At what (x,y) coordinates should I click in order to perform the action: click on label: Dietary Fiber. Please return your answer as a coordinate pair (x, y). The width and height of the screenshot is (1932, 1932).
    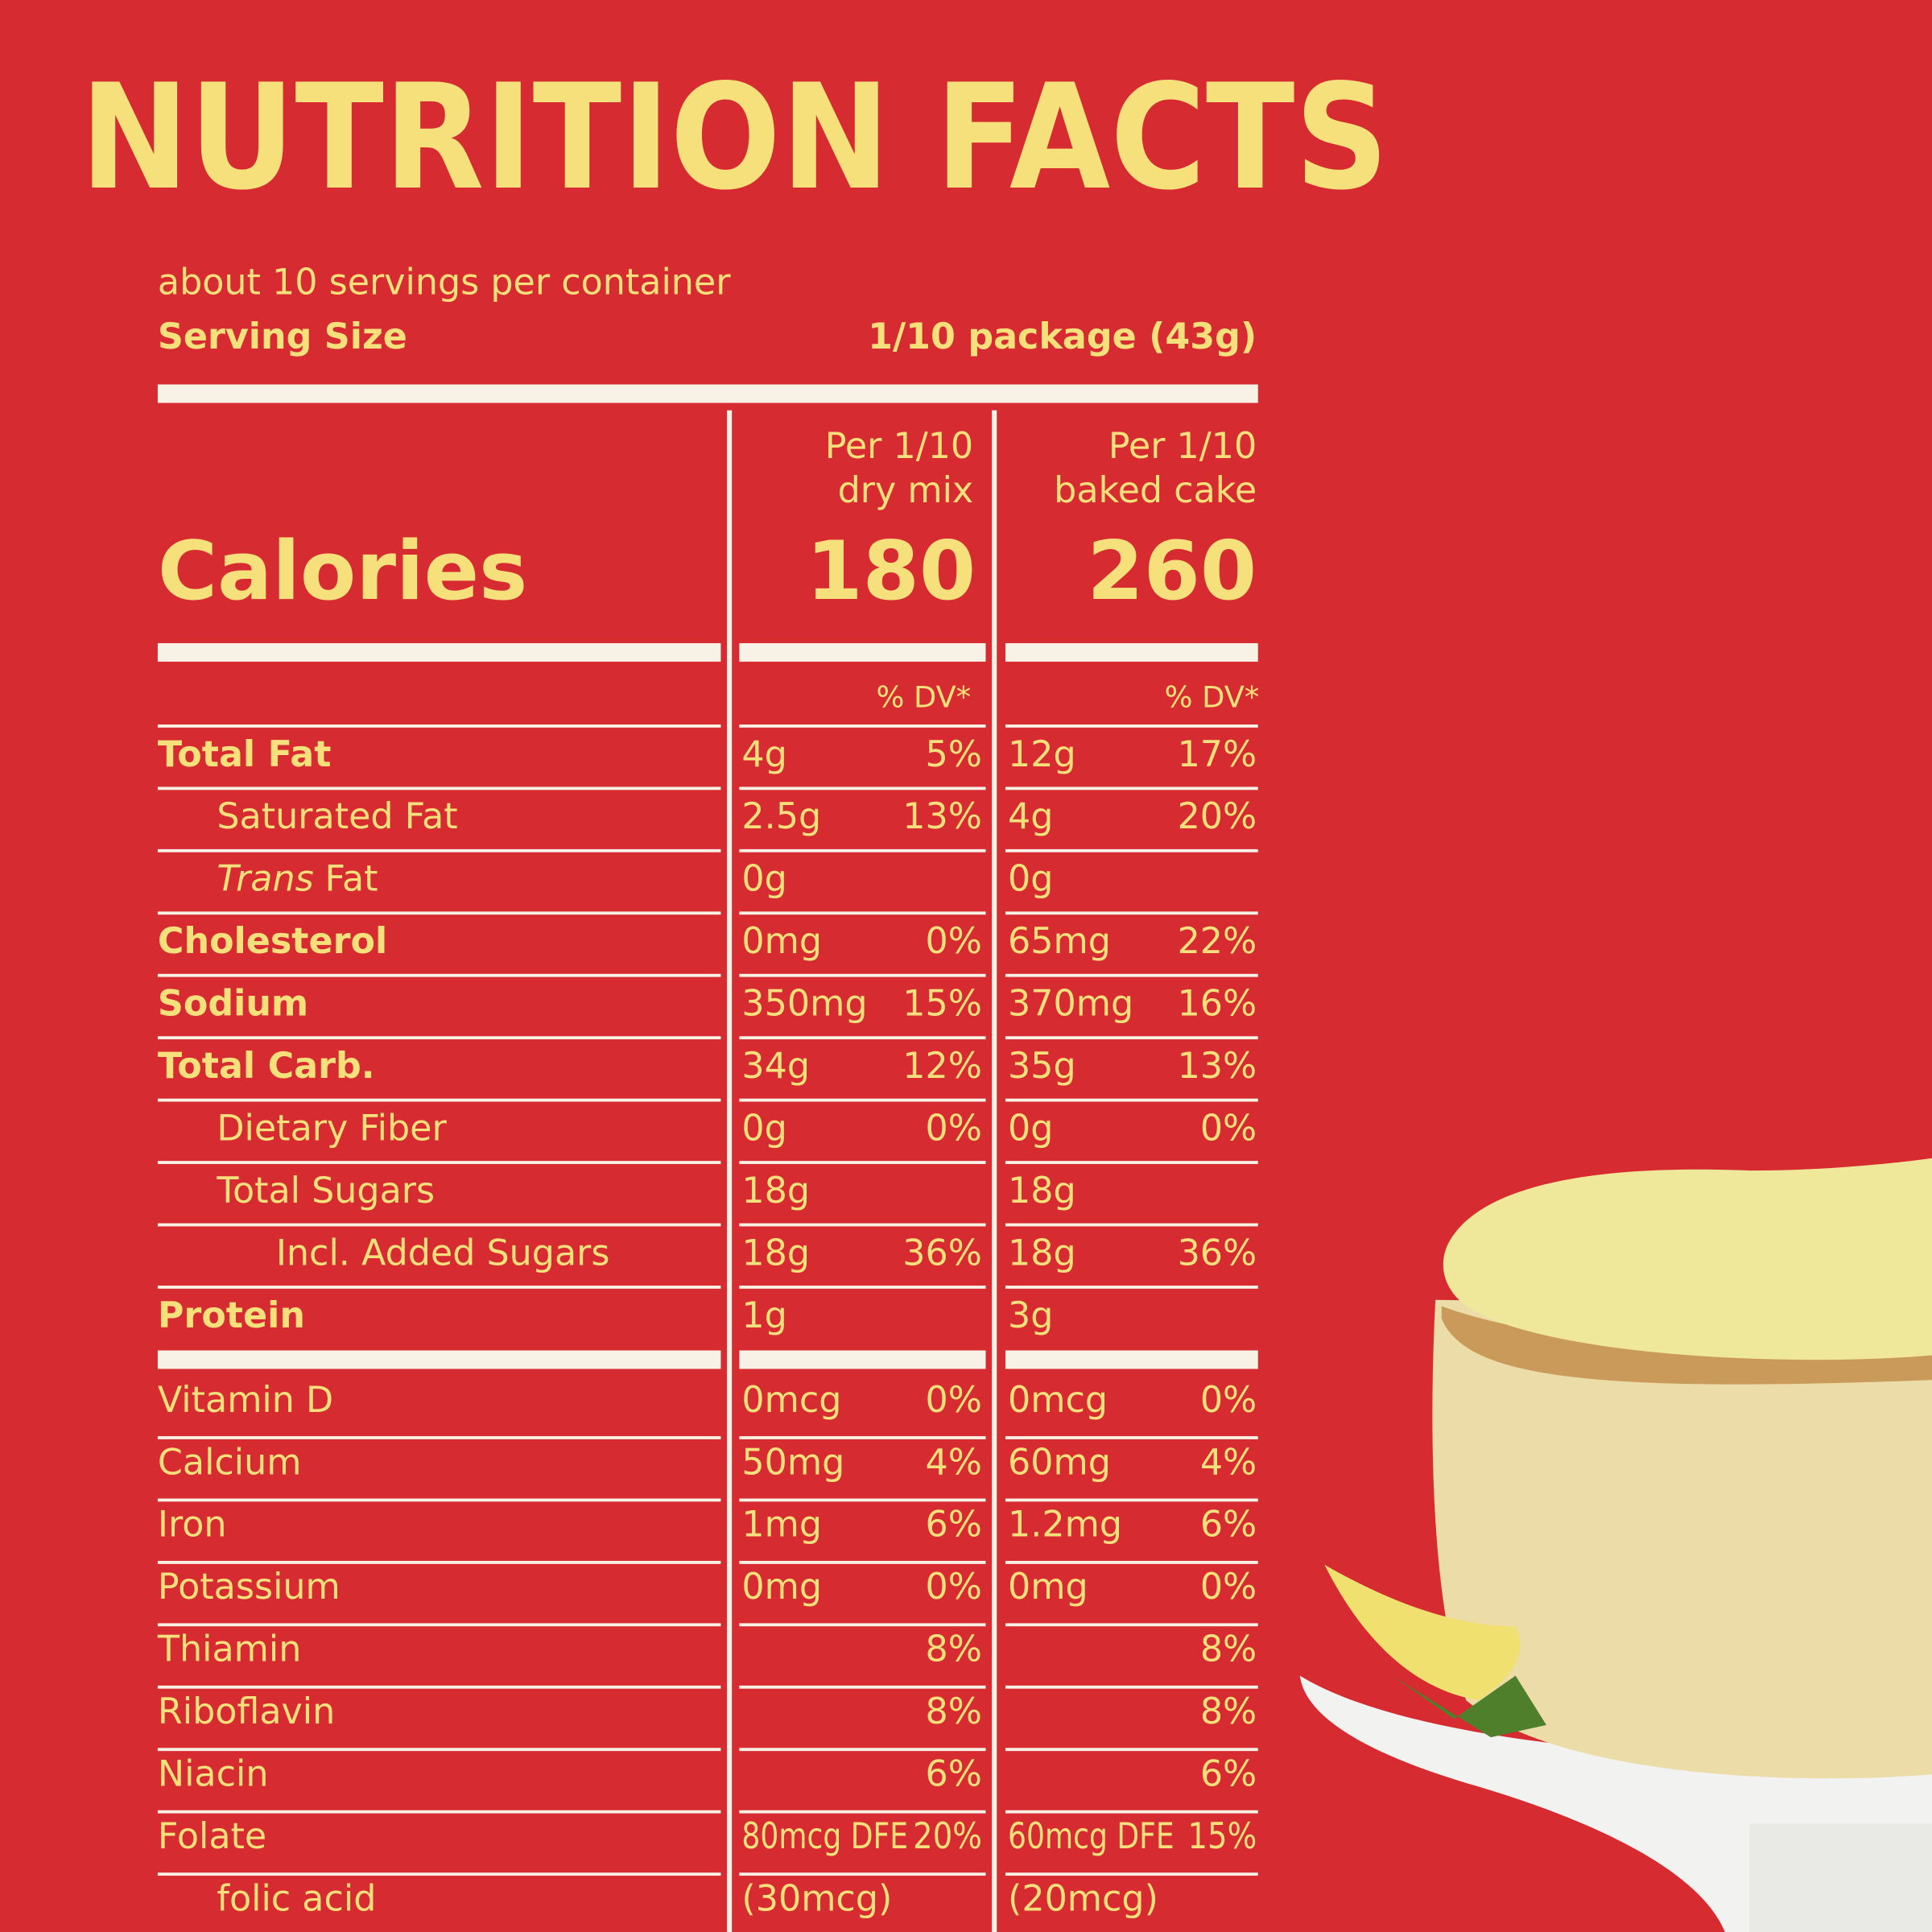
    Looking at the image, I should click on (332, 1128).